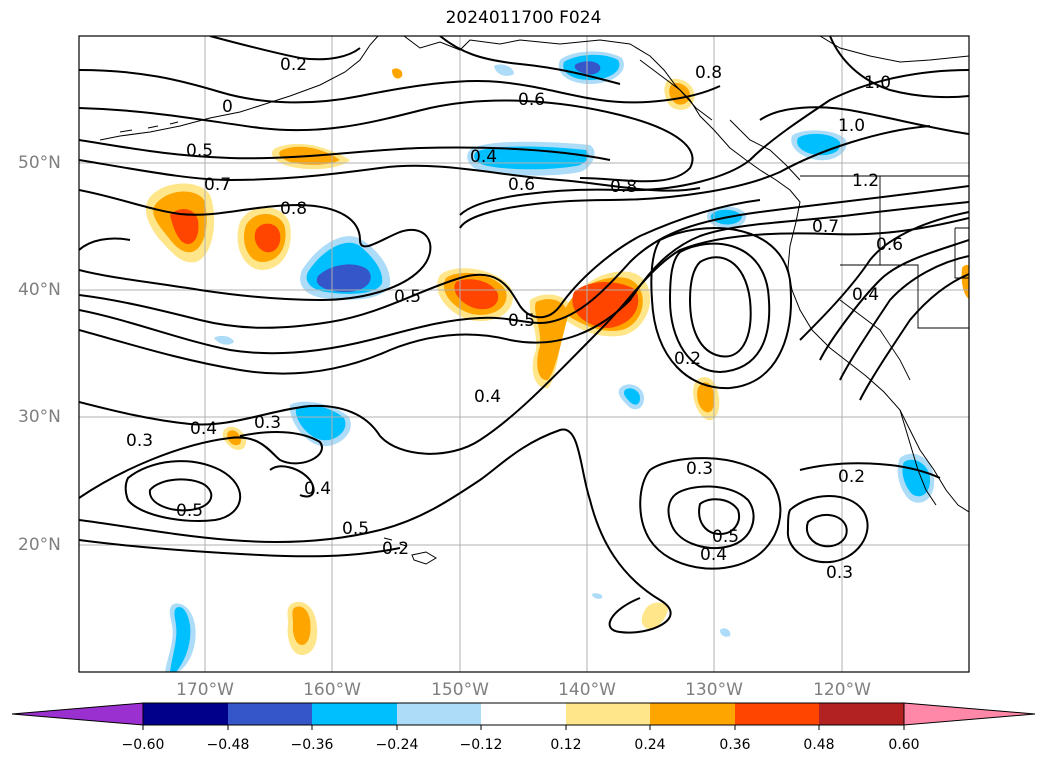 Image resolution: width=1047 pixels, height=765 pixels. What do you see at coordinates (39, 545) in the screenshot?
I see `lat-label: 20°N` at bounding box center [39, 545].